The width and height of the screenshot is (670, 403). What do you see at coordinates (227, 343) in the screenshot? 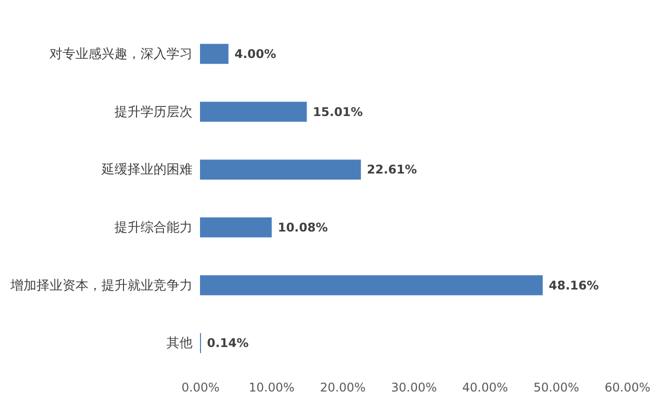
I see `data-label: 0.14%` at bounding box center [227, 343].